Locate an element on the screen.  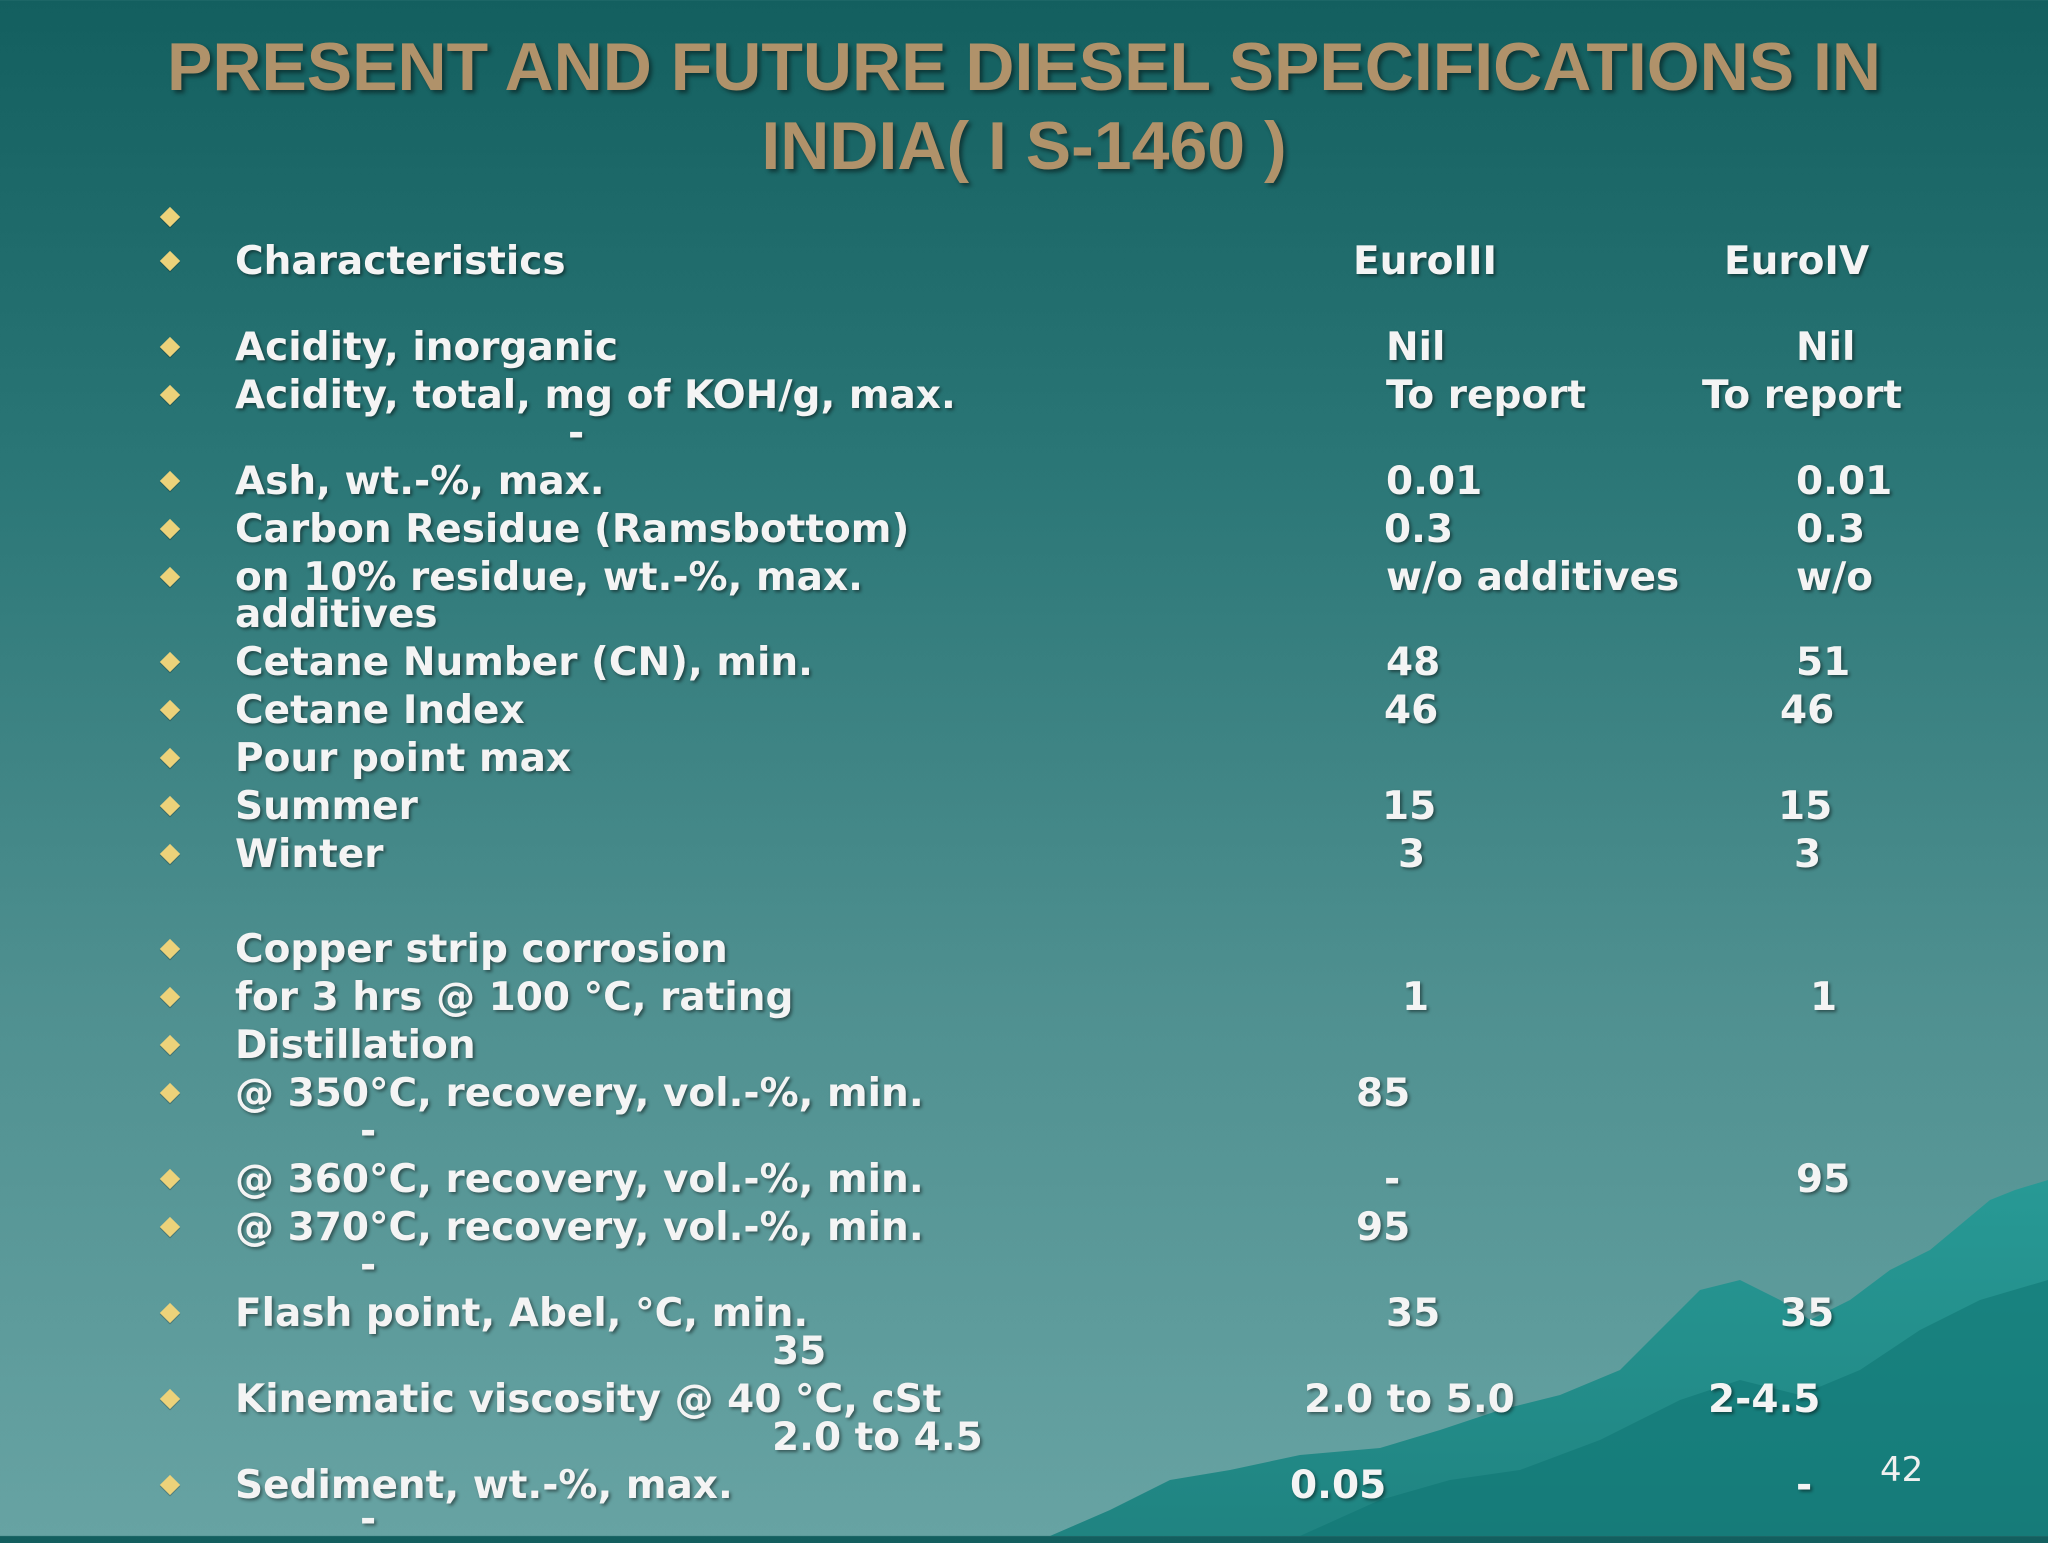
spec-row: for 3 hrs @ 100 °C, rating 1 1 is located at coordinates (1024, 999).